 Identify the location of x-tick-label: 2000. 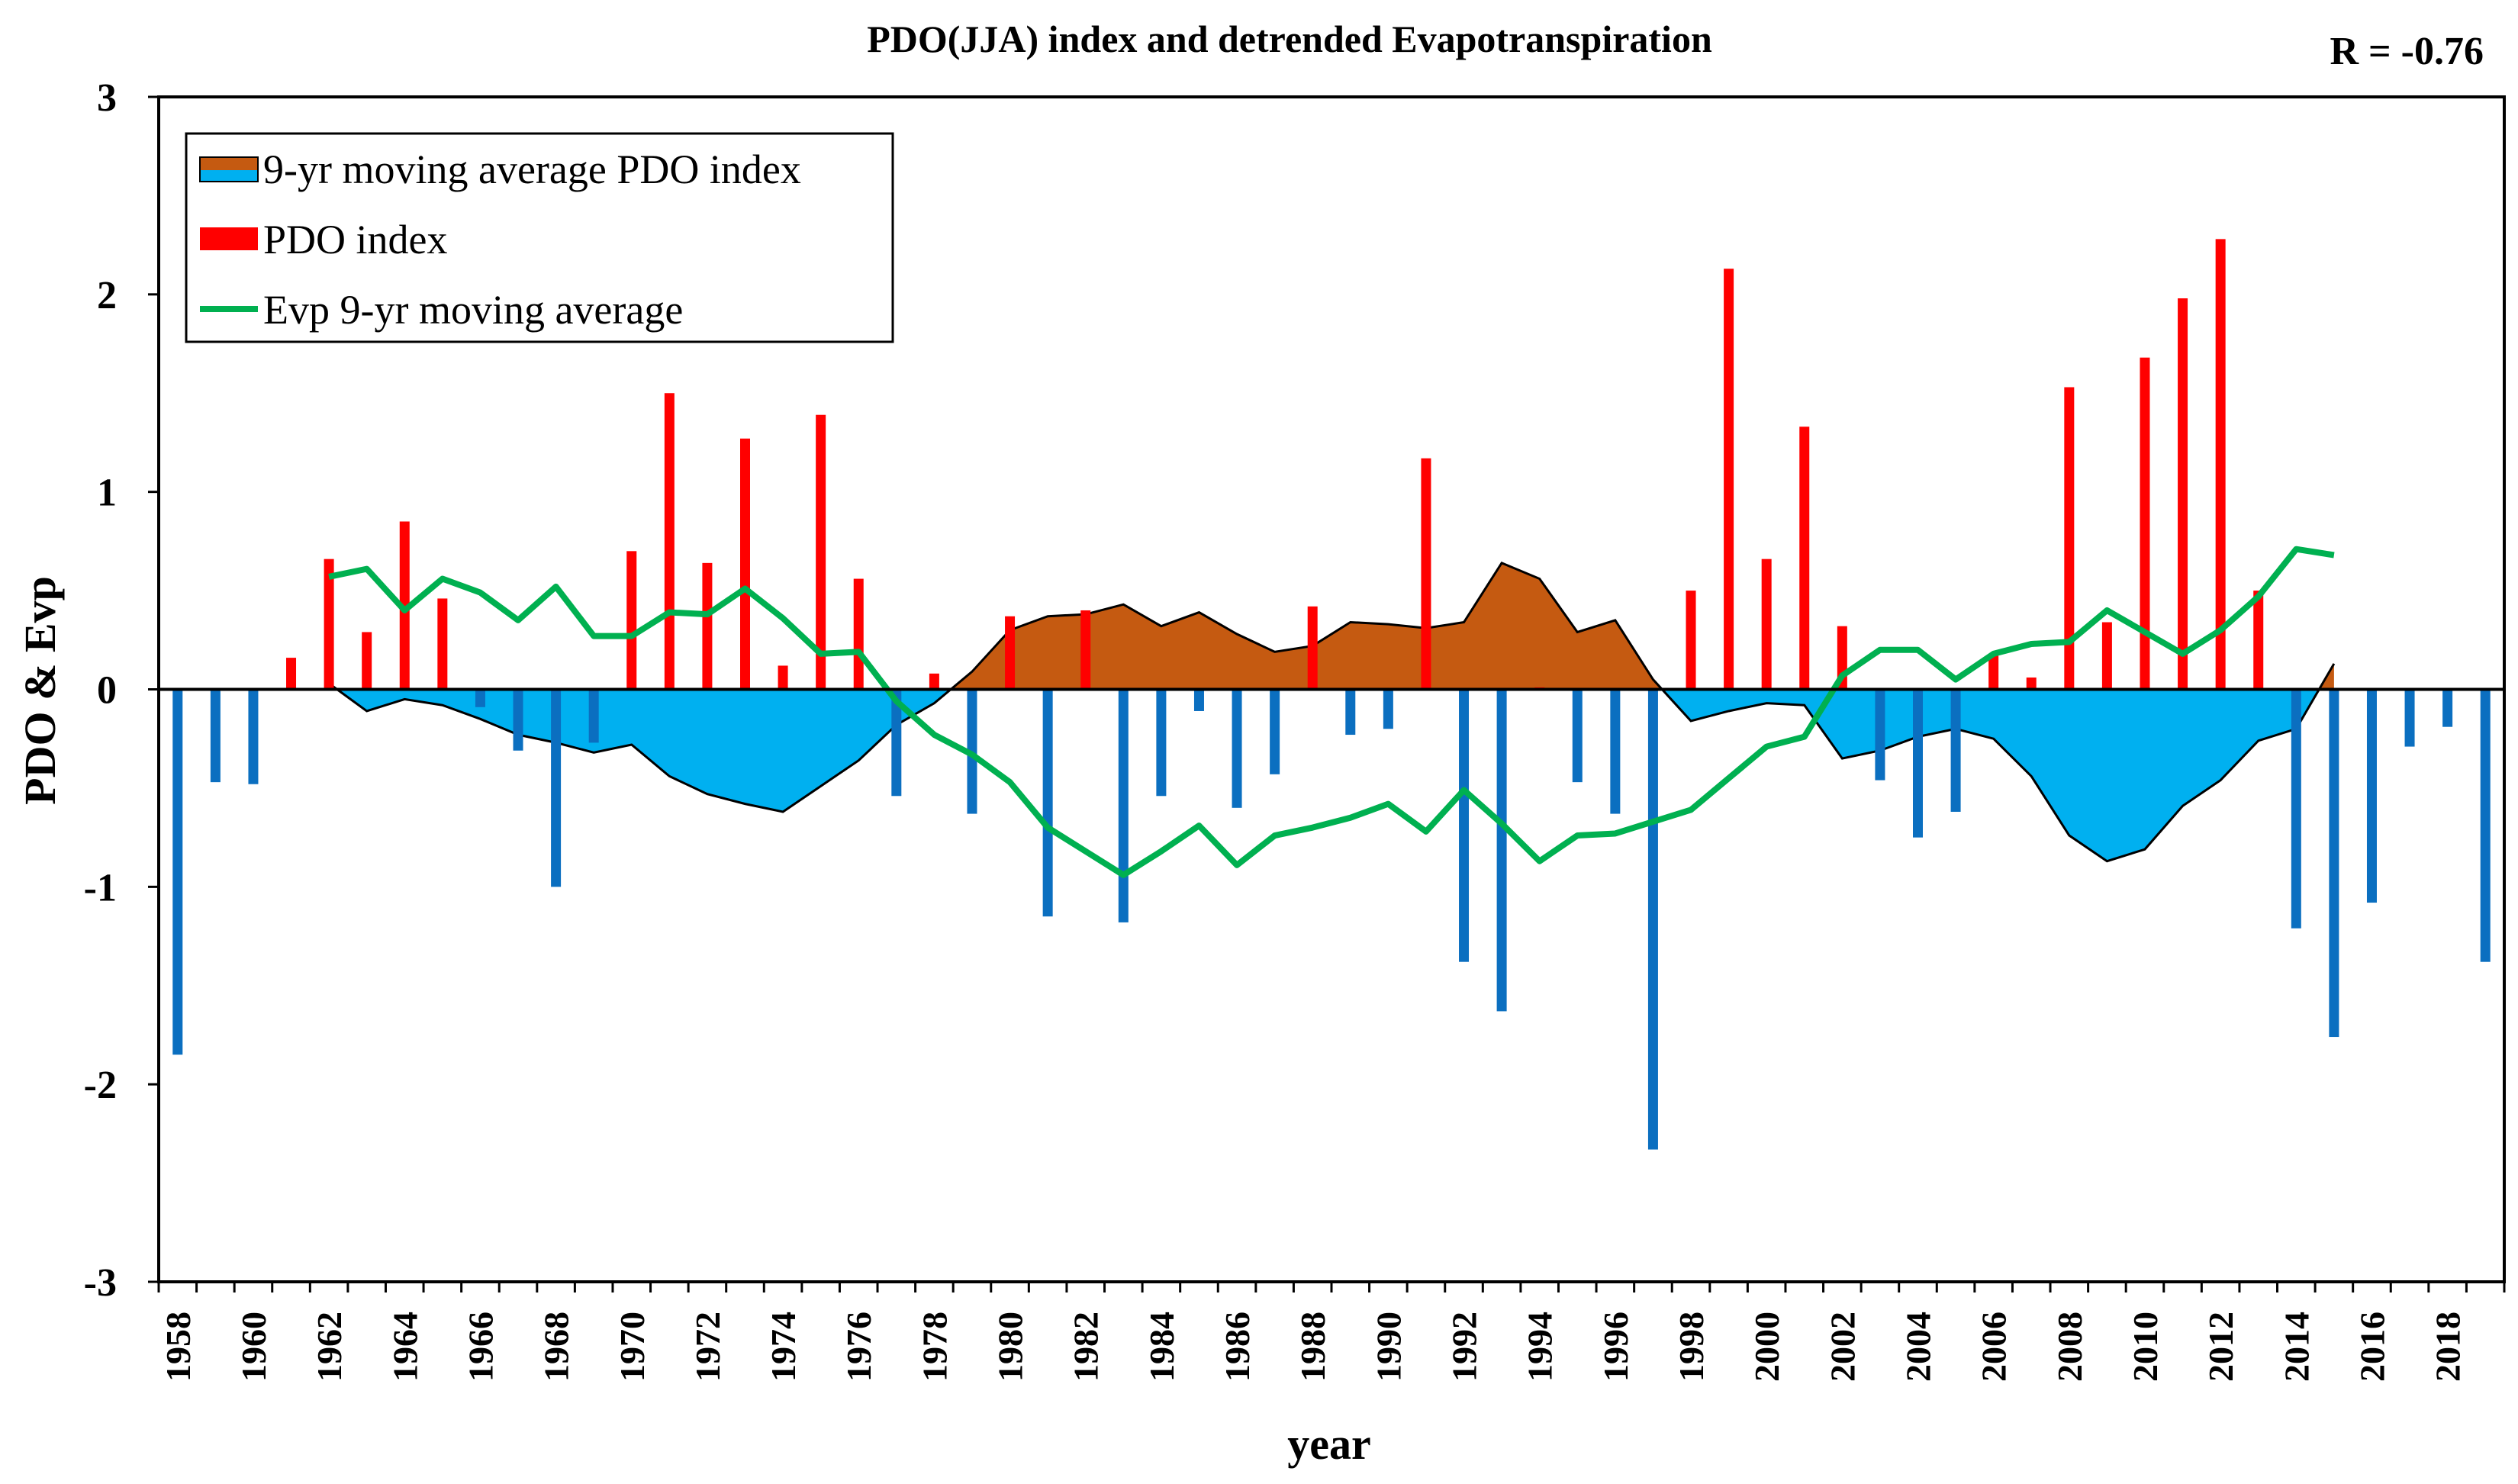
(1766, 1347).